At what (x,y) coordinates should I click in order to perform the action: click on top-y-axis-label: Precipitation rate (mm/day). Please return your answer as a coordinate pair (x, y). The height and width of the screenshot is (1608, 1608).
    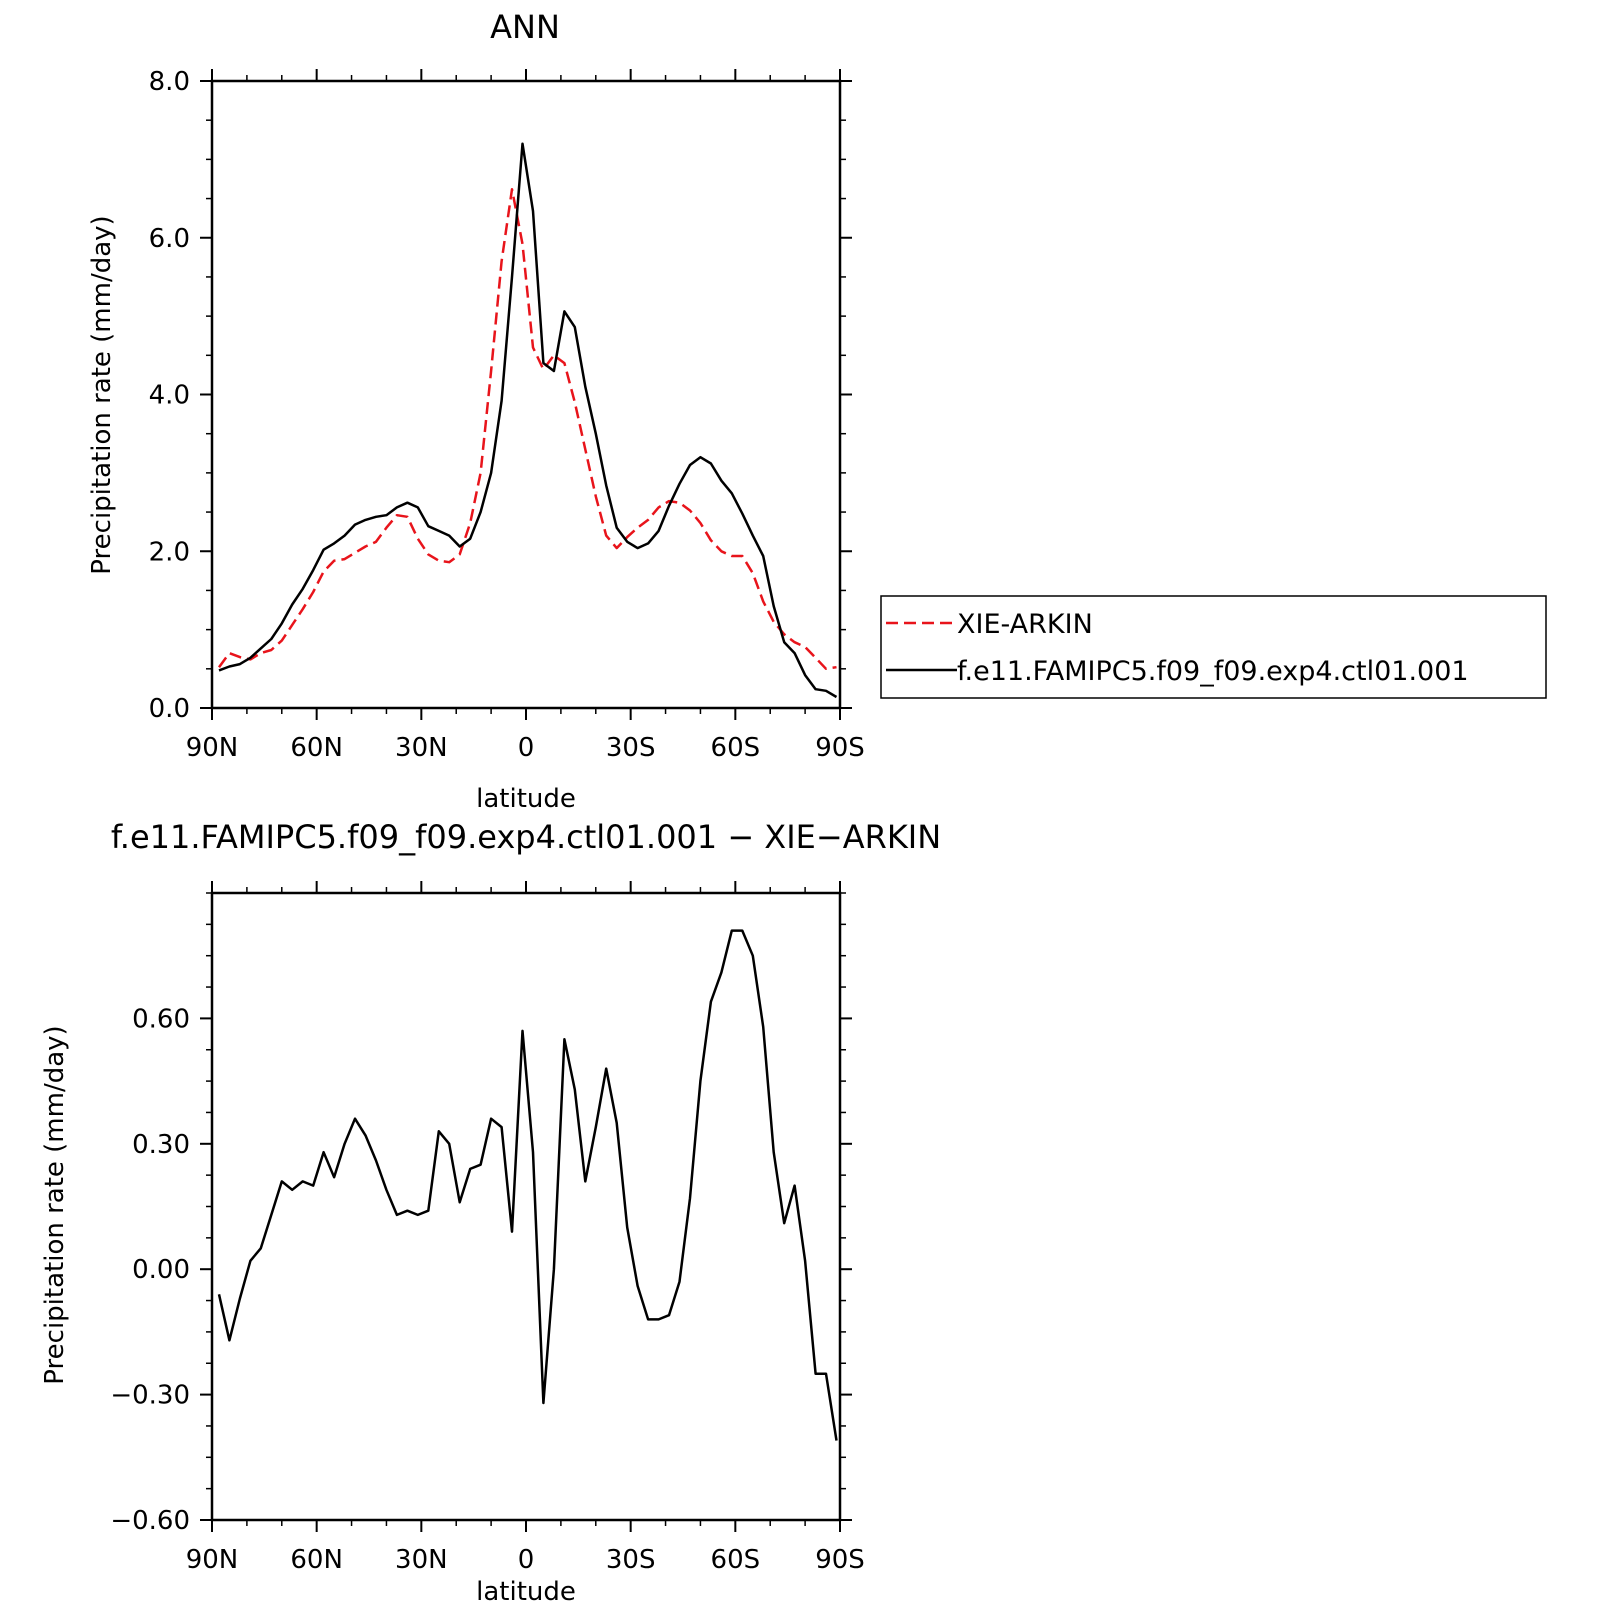
    Looking at the image, I should click on (102, 394).